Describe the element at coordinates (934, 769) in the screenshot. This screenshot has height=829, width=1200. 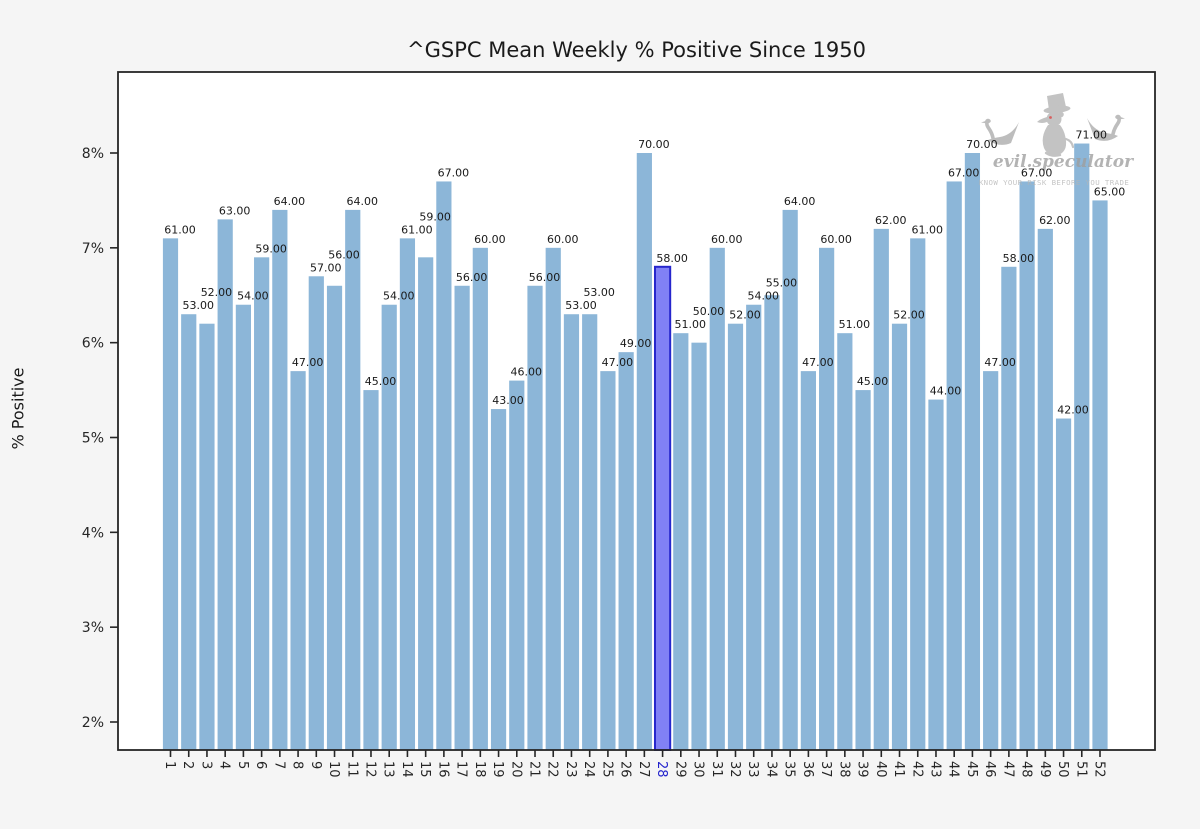
I see `x-tick-label-week-43: 43` at that location.